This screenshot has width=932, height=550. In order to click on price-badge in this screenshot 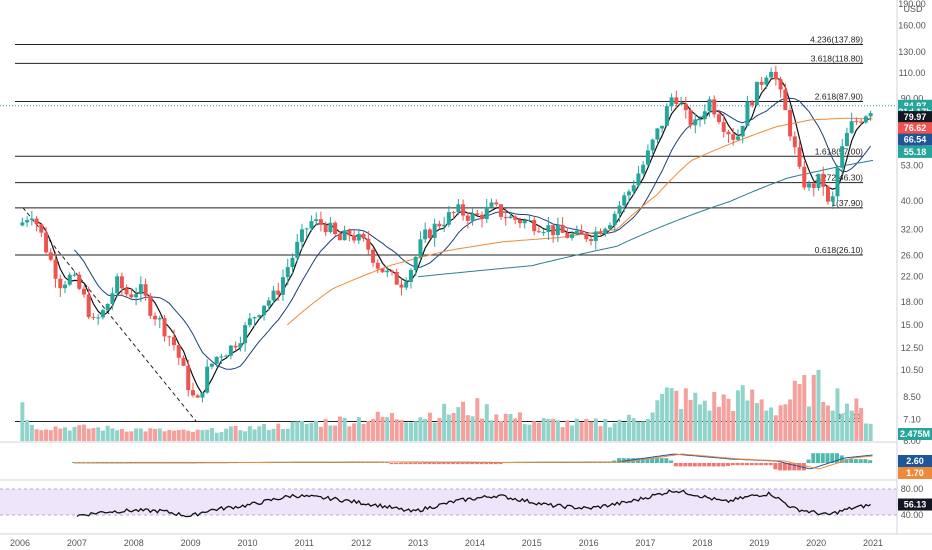, I will do `click(915, 151)`.